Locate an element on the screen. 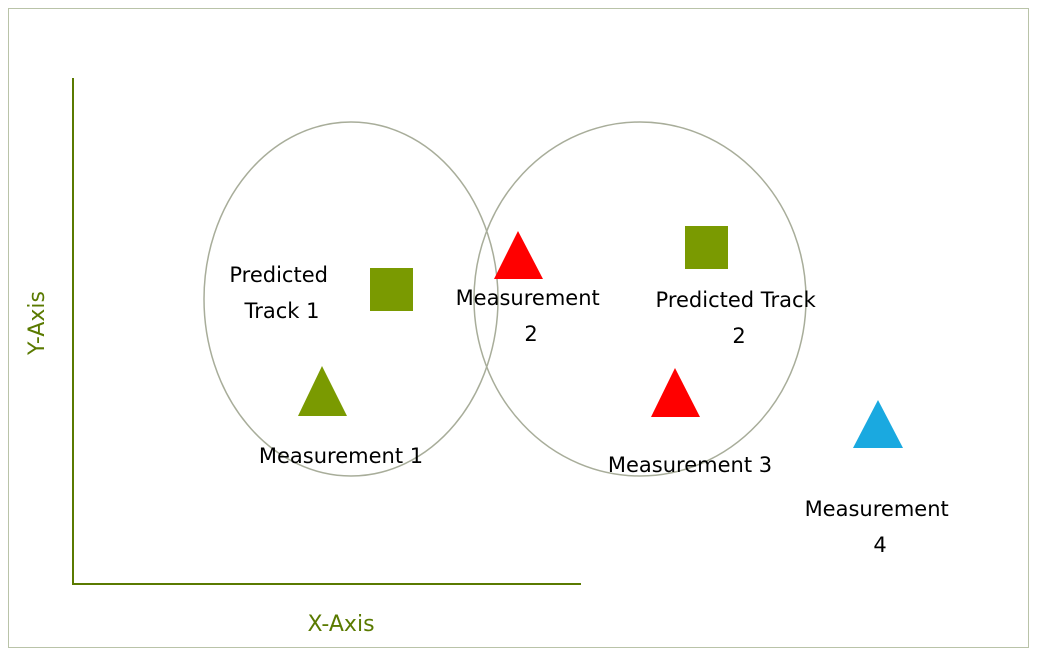 The height and width of the screenshot is (648, 1046). x-axis-label: X-Axis is located at coordinates (340, 622).